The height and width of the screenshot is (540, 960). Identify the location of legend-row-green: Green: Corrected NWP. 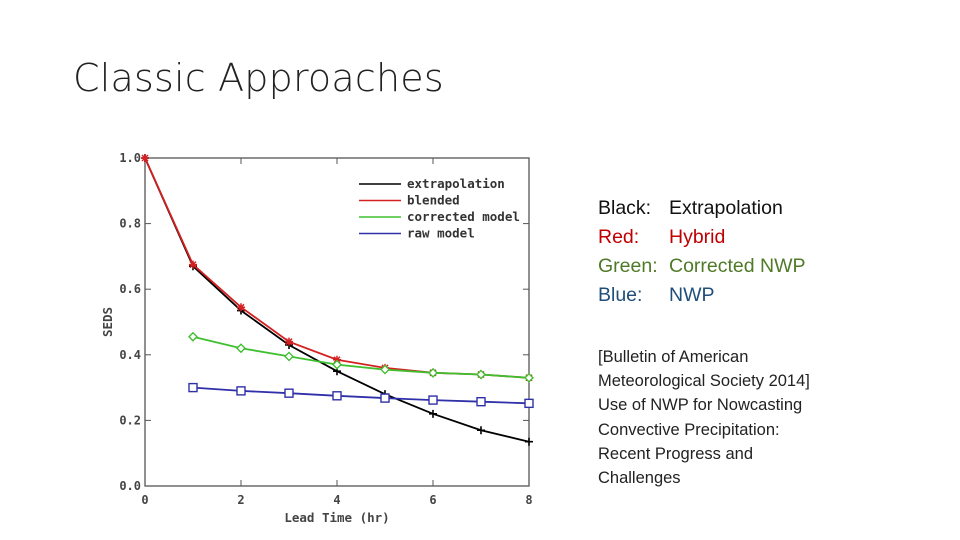
(702, 266).